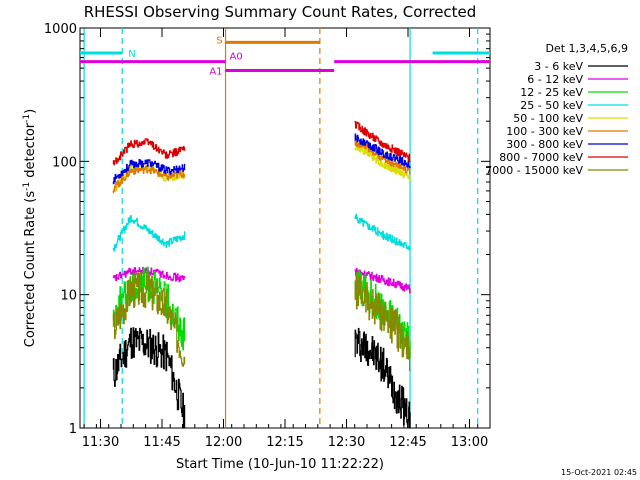 Image resolution: width=640 pixels, height=480 pixels. Describe the element at coordinates (555, 79) in the screenshot. I see `legend-label: 6 - 12 keV` at that location.